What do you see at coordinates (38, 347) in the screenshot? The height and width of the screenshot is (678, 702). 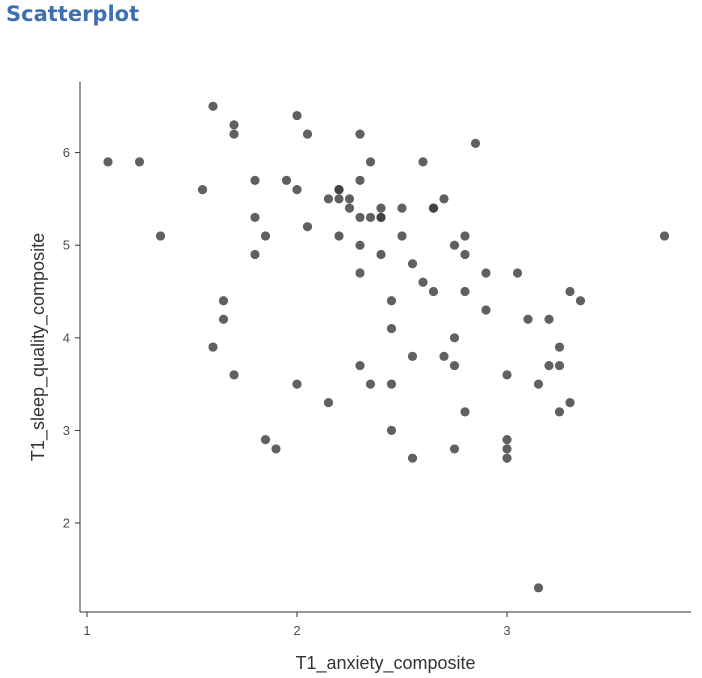 I see `y-axis-title: T1_sleep_quality_composite` at bounding box center [38, 347].